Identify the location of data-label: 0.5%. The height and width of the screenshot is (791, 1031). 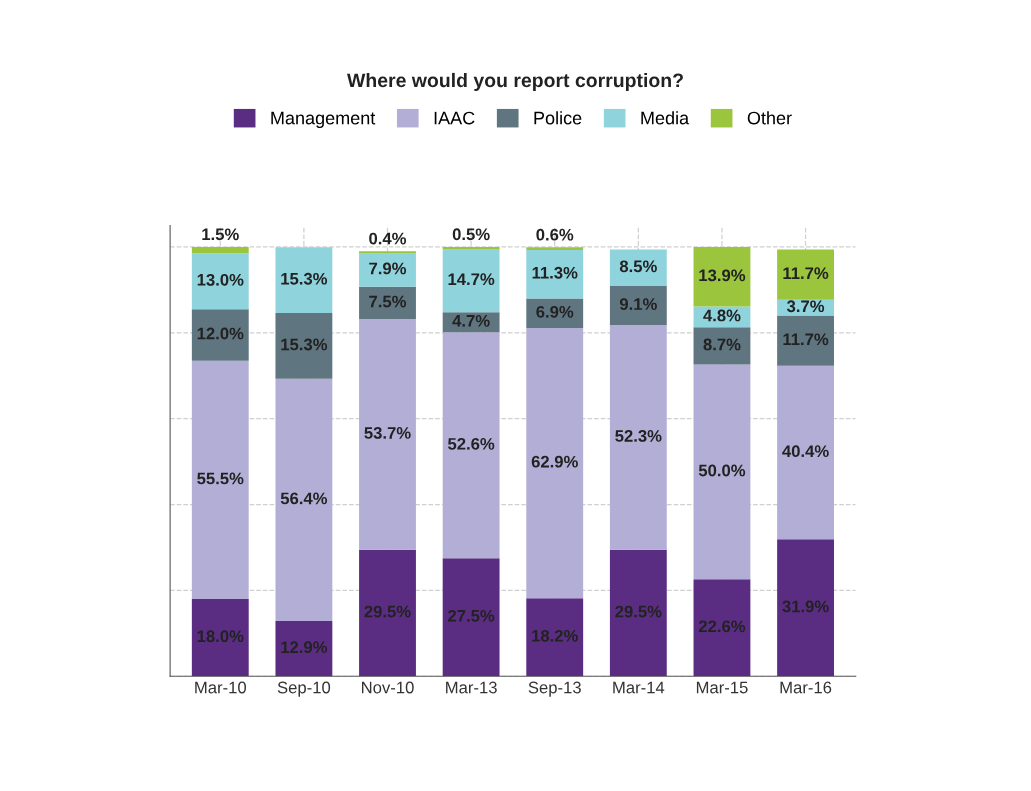
(471, 234).